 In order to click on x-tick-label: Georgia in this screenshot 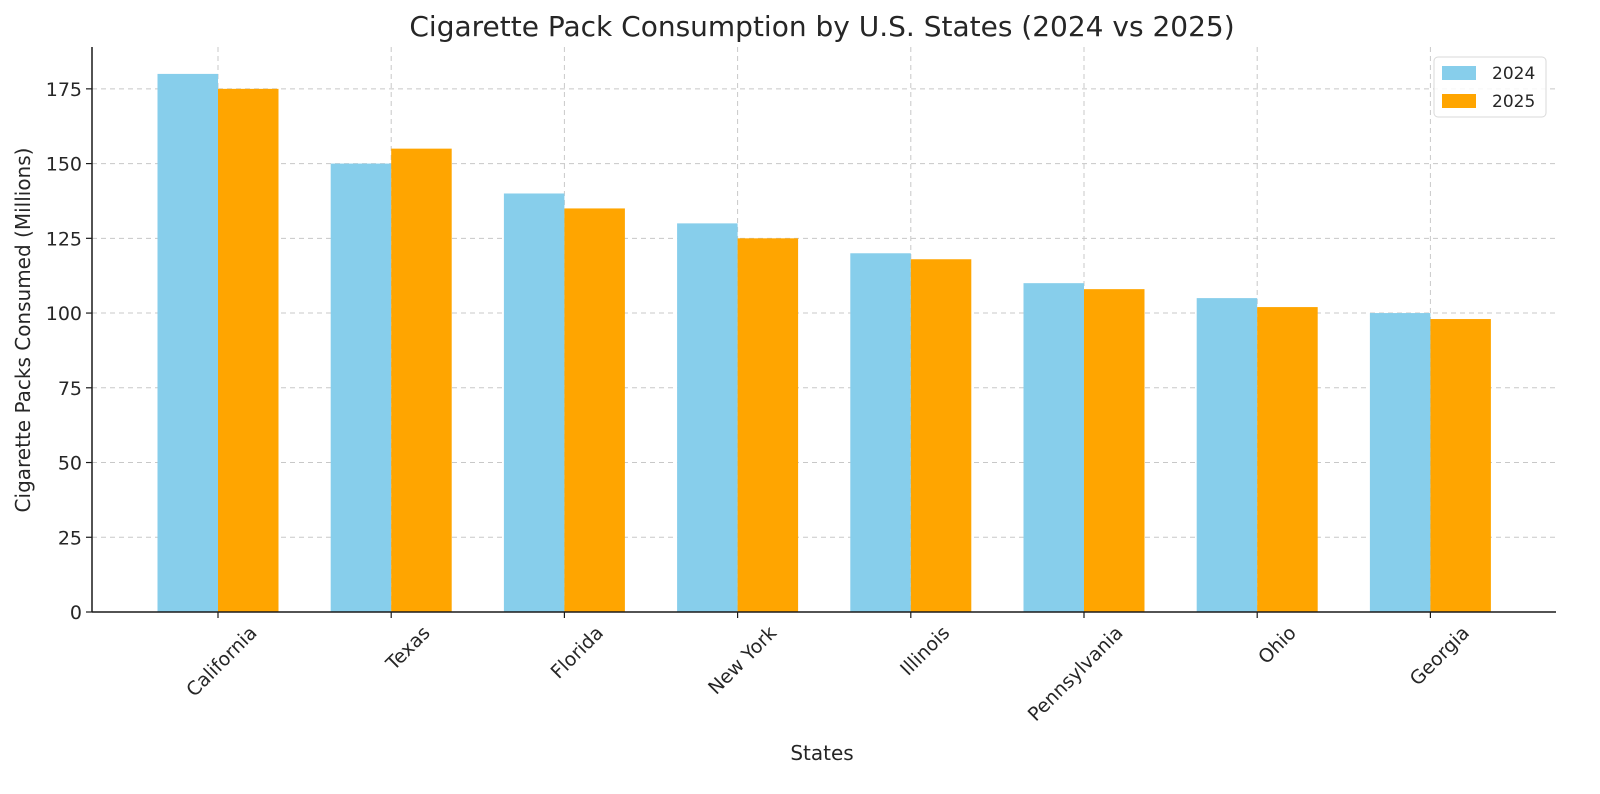, I will do `click(1440, 656)`.